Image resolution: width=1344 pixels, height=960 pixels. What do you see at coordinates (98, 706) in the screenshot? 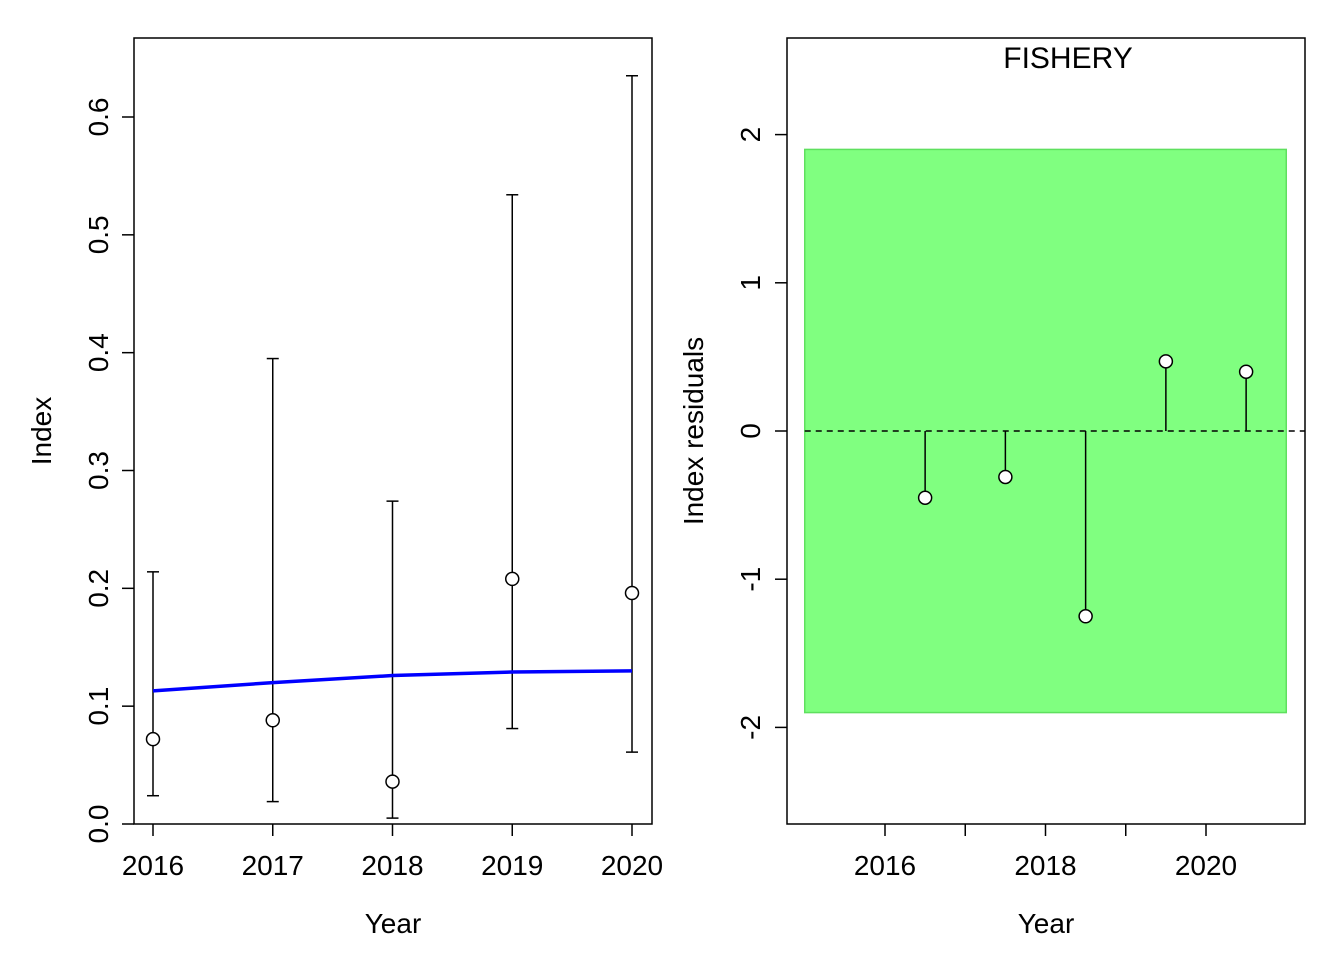
I see `left-y-tick-label: 0.1` at bounding box center [98, 706].